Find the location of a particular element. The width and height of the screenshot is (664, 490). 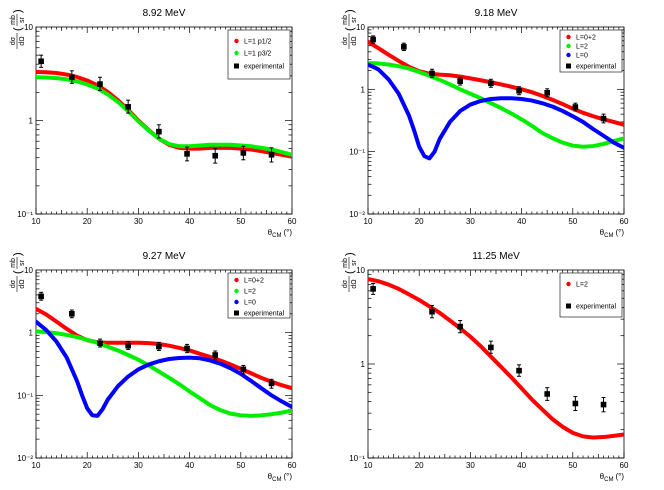

legend: L=1 p1/2 L=1 p3/2 experimental is located at coordinates (259, 54).